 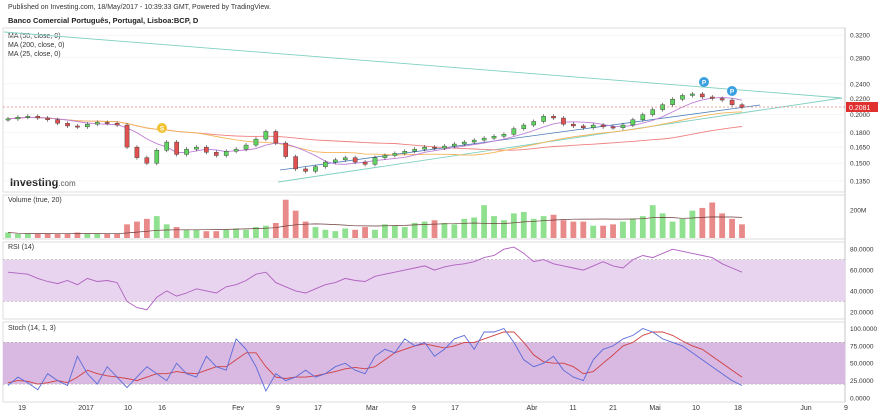 What do you see at coordinates (238, 408) in the screenshot?
I see `x-tick-label: Fev` at bounding box center [238, 408].